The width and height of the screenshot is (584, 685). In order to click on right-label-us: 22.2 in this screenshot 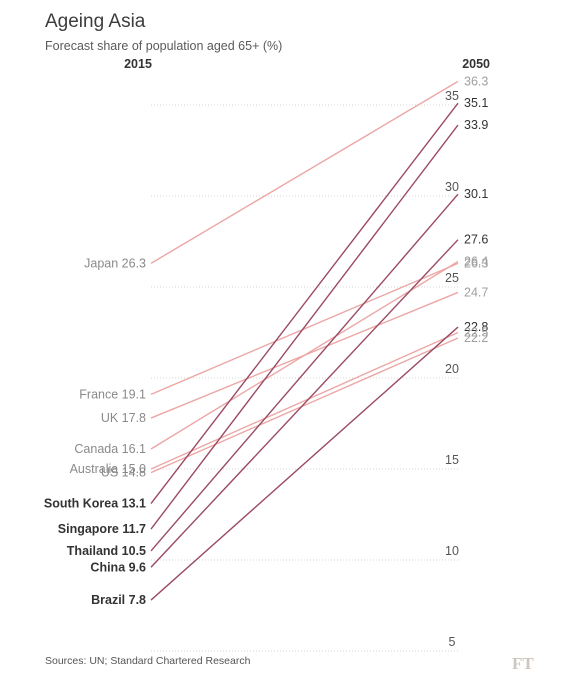, I will do `click(476, 338)`.